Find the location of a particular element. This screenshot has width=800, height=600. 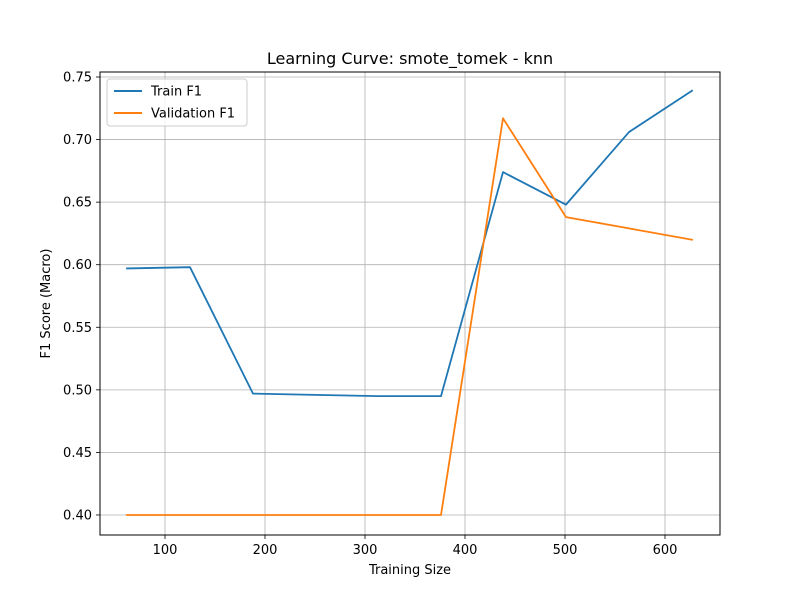

x-tick-label: 500 is located at coordinates (565, 550).